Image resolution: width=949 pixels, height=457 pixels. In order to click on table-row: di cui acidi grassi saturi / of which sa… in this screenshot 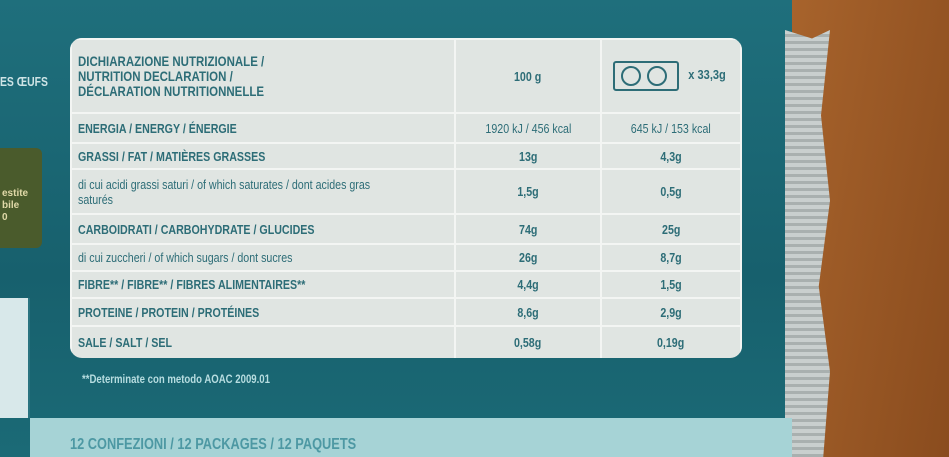, I will do `click(406, 191)`.